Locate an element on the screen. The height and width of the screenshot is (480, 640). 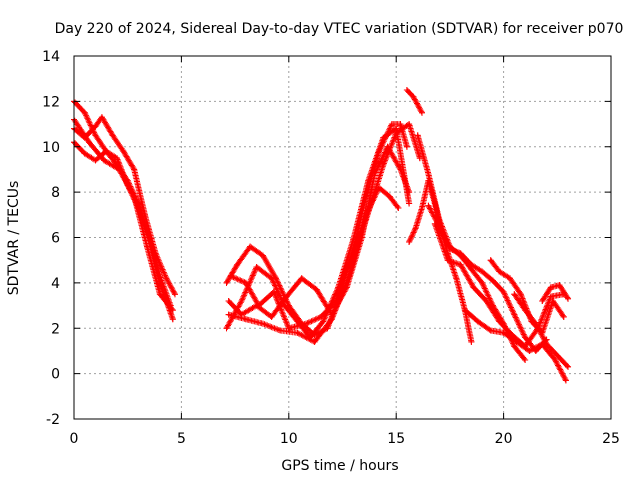
y-tick-label: 6 is located at coordinates (55, 239).